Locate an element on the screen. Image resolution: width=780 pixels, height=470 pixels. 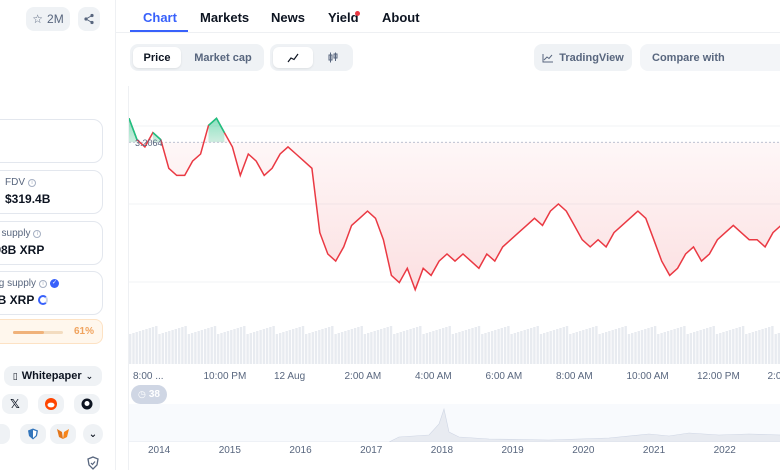
price-marketcap-toggle: Price Market cap is located at coordinates (197, 57).